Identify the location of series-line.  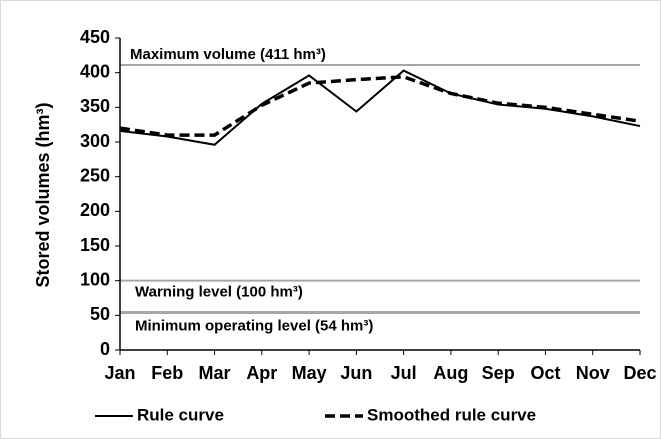
(380, 106).